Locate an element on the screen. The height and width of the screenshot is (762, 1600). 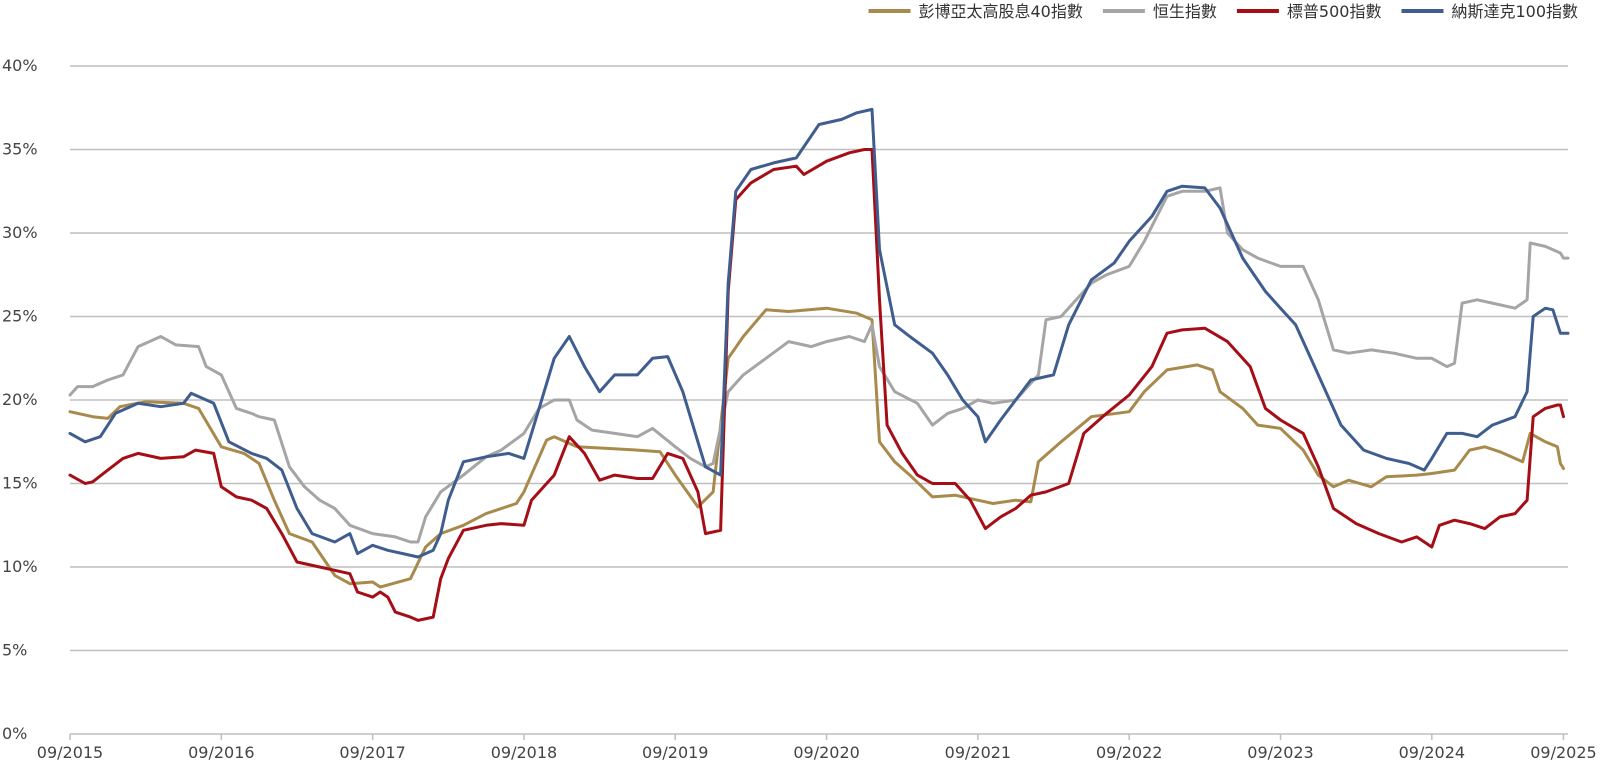
x-tick-label: 09/2024 is located at coordinates (1432, 752).